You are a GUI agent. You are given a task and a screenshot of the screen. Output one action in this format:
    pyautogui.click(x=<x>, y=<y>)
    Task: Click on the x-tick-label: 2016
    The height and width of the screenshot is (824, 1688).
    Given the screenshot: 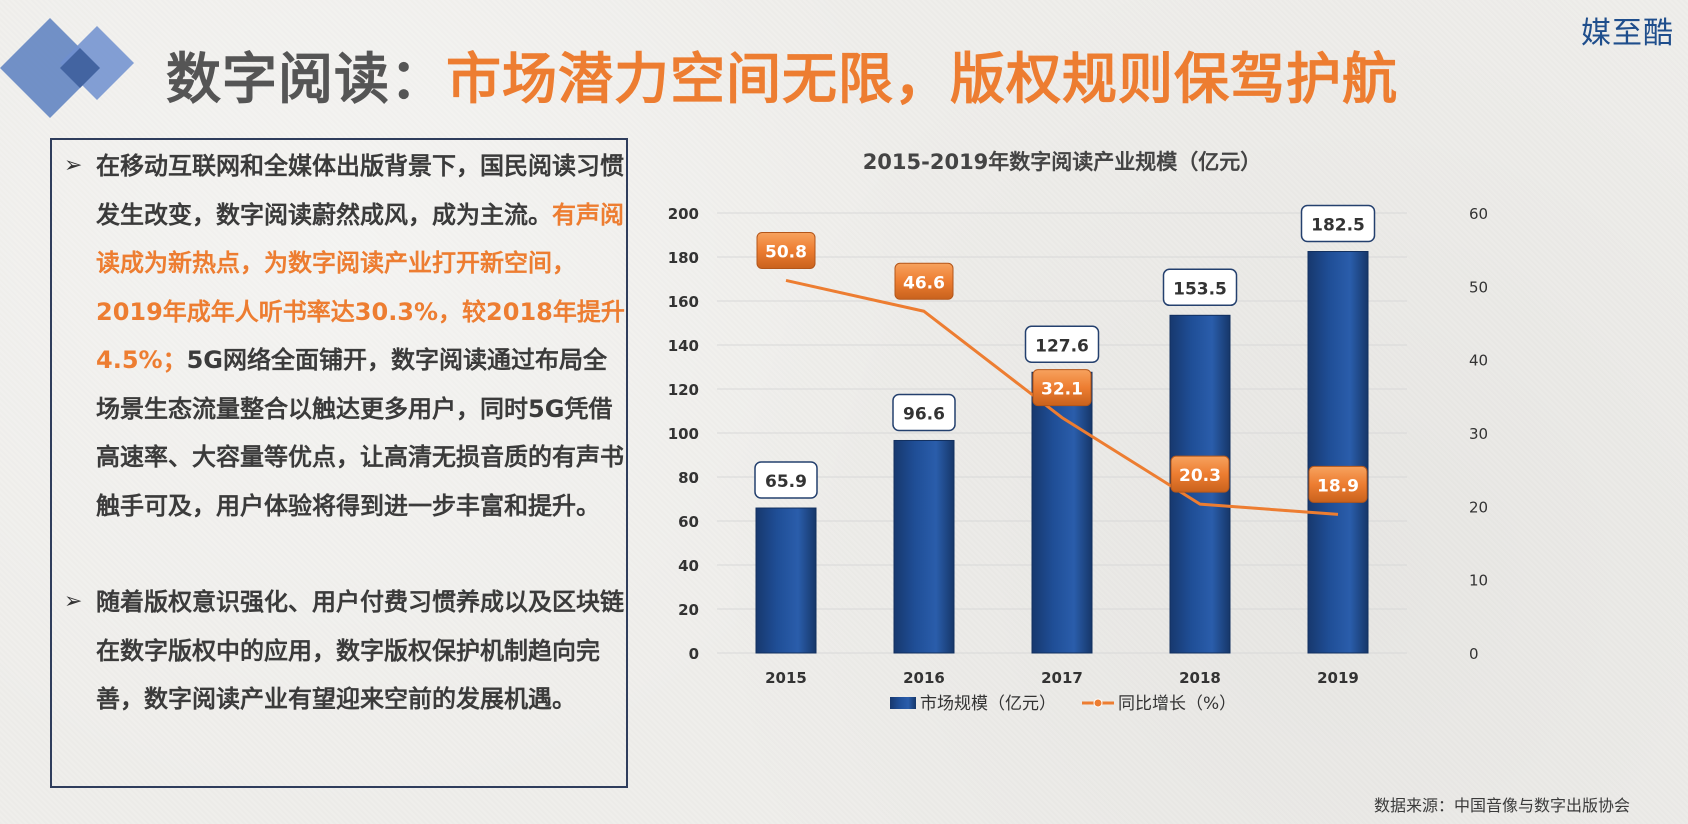 What is the action you would take?
    pyautogui.click(x=924, y=678)
    